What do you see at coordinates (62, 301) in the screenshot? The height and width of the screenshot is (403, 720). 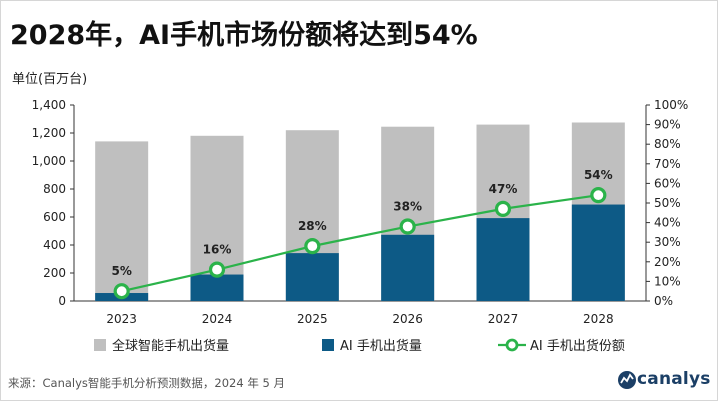 I see `left-tick-label: 0` at bounding box center [62, 301].